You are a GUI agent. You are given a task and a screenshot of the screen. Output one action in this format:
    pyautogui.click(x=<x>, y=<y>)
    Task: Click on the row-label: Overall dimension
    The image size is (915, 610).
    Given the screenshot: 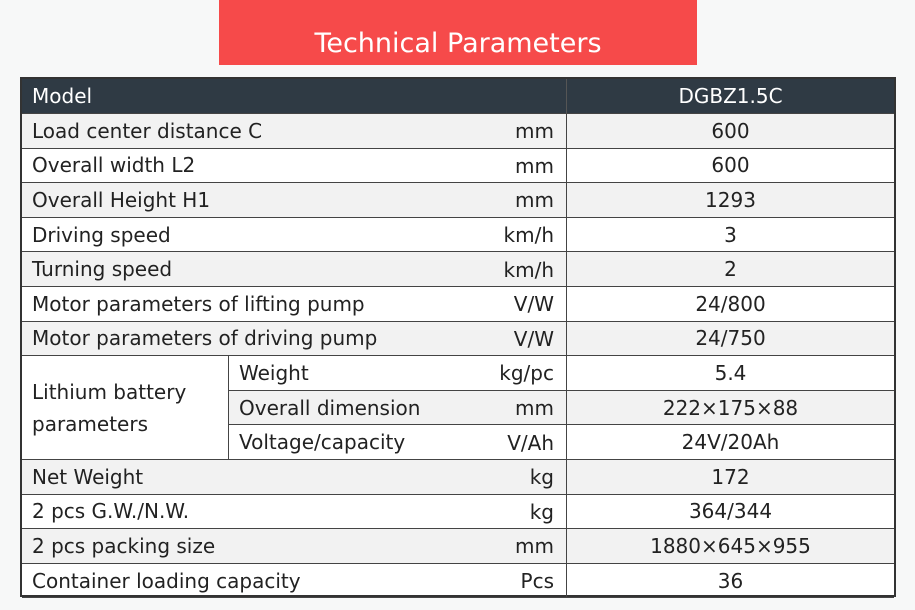 What is the action you would take?
    pyautogui.click(x=397, y=408)
    